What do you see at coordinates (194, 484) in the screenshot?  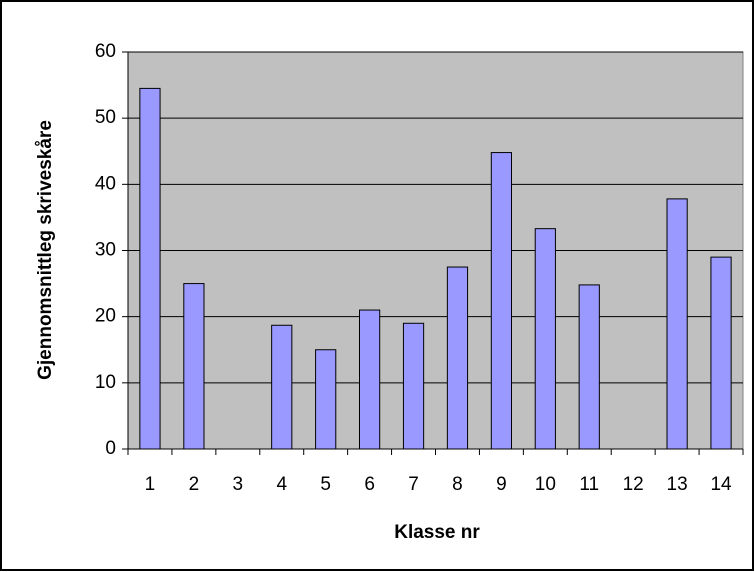 I see `x-tick-label: 2` at bounding box center [194, 484].